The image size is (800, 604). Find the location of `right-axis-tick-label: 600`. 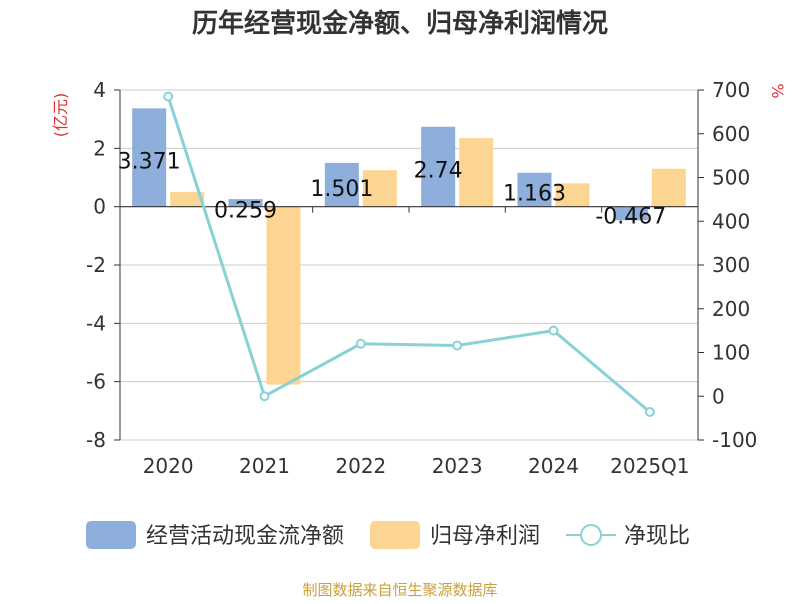

right-axis-tick-label: 600 is located at coordinates (731, 134).